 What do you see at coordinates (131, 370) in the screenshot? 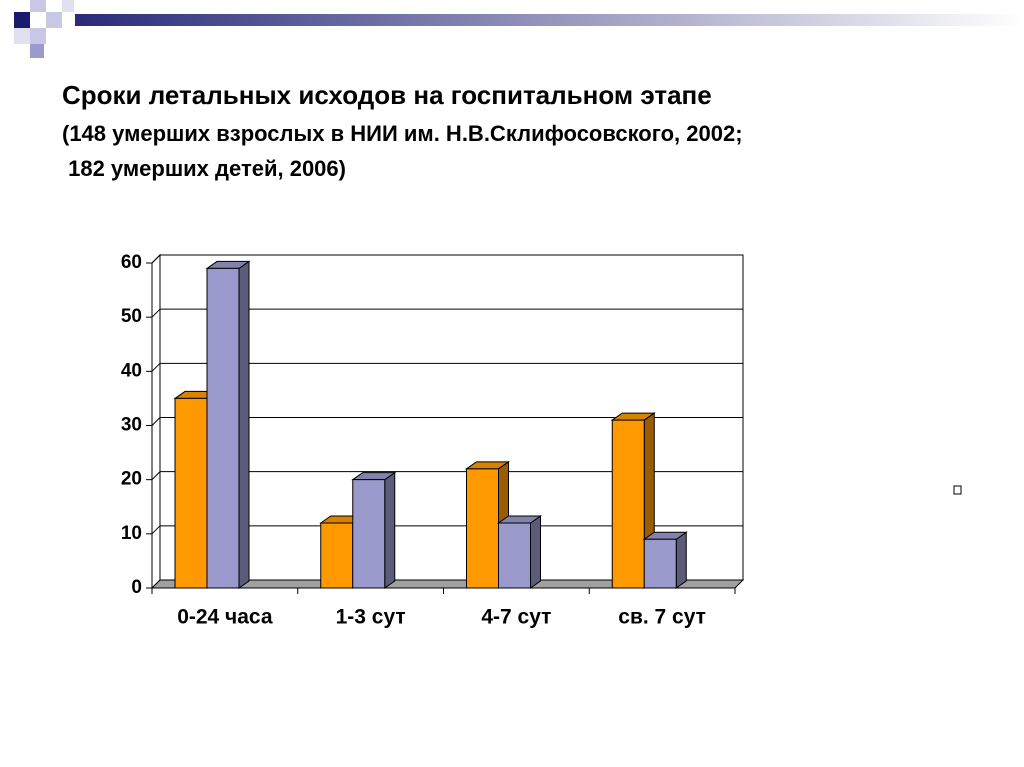
I see `y-tick-label: 40` at bounding box center [131, 370].